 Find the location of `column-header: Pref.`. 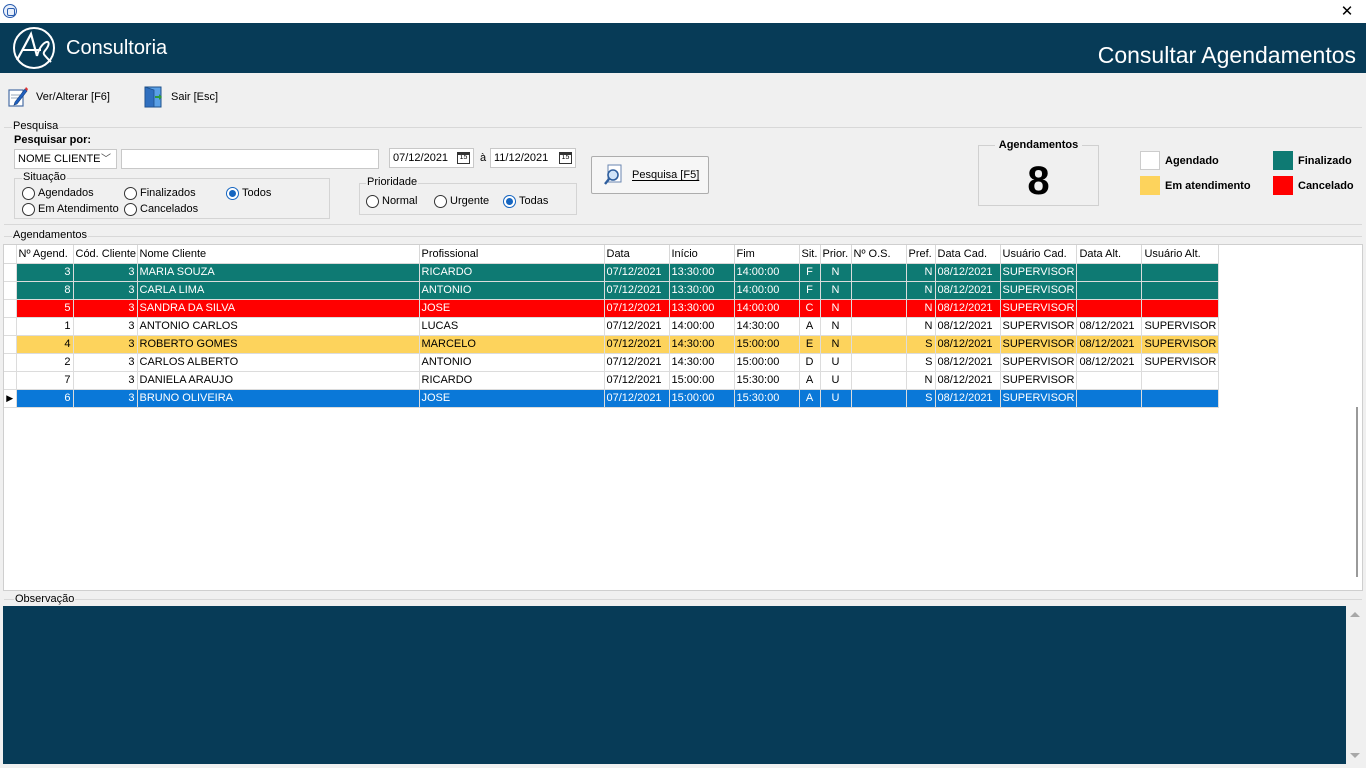

column-header: Pref. is located at coordinates (921, 254).